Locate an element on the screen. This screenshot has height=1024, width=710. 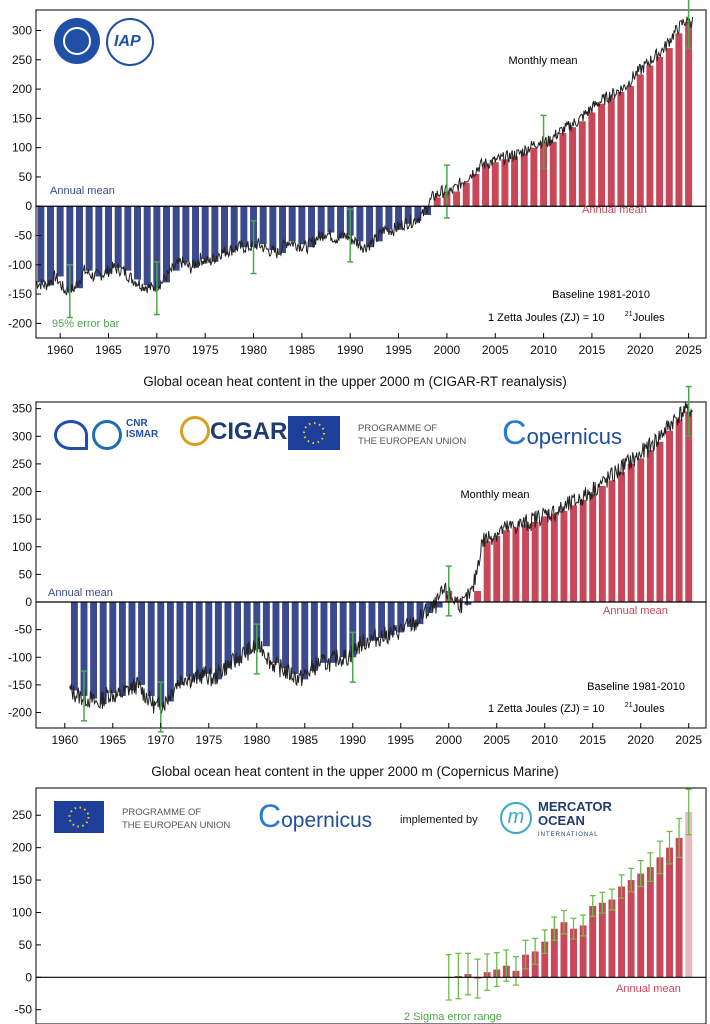
x-tick-label: 2005 is located at coordinates (495, 350).